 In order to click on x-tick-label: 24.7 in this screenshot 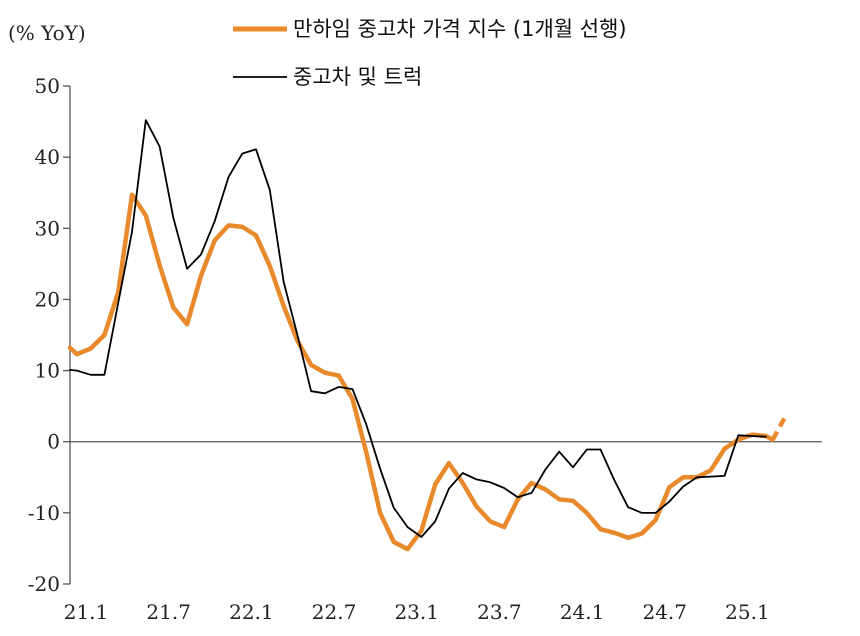, I will do `click(664, 612)`.